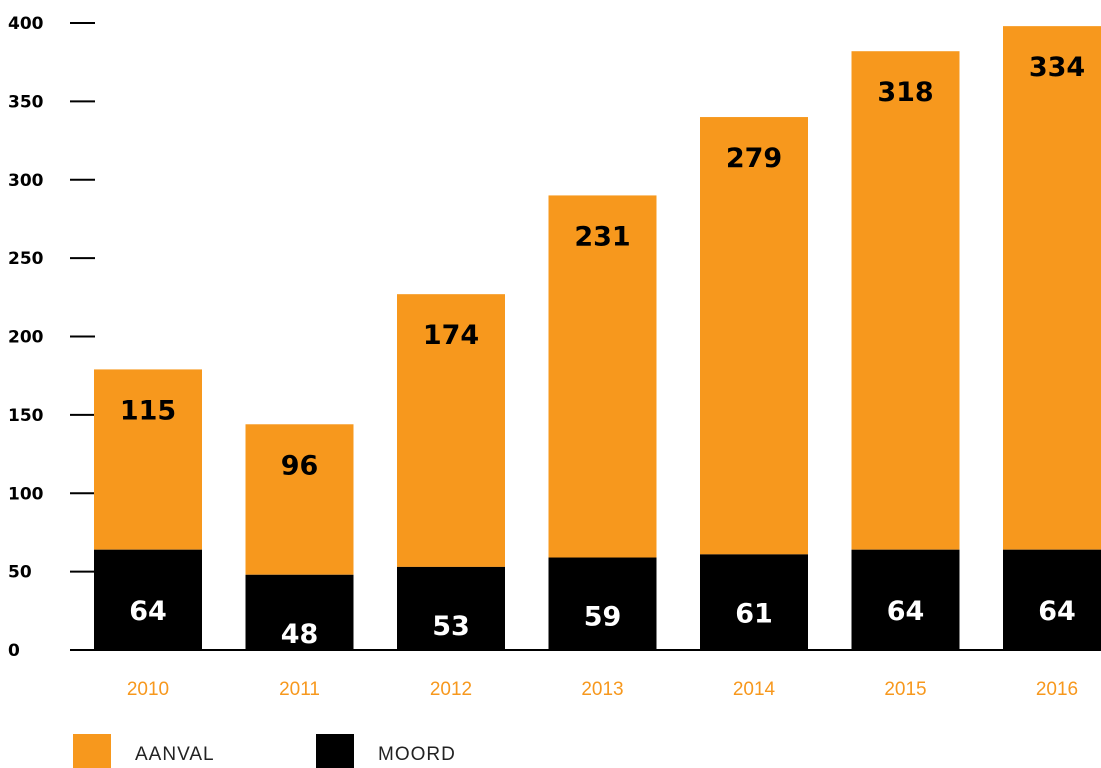 The width and height of the screenshot is (1101, 768). What do you see at coordinates (175, 754) in the screenshot?
I see `legend-label-aanval: AANVAL` at bounding box center [175, 754].